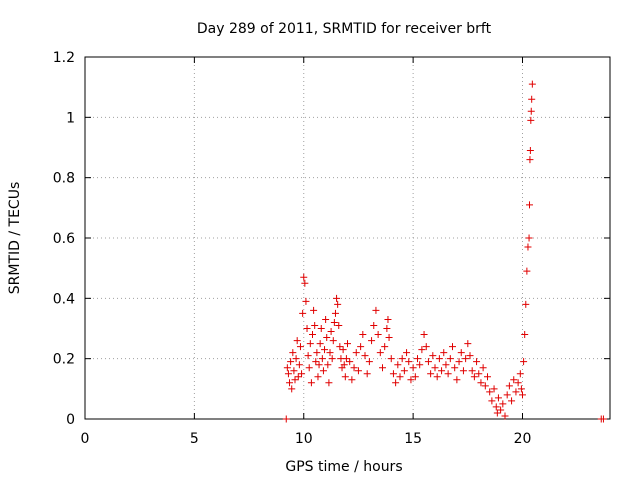  What do you see at coordinates (15, 238) in the screenshot?
I see `y-axis-label: SRMTID / TECUs` at bounding box center [15, 238].